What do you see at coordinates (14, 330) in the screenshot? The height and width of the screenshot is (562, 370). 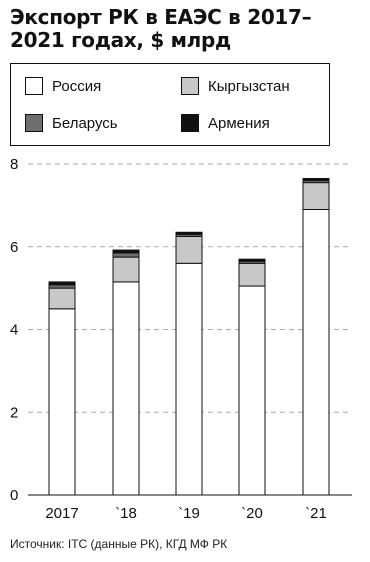 I see `y-tick-label: 4` at bounding box center [14, 330].